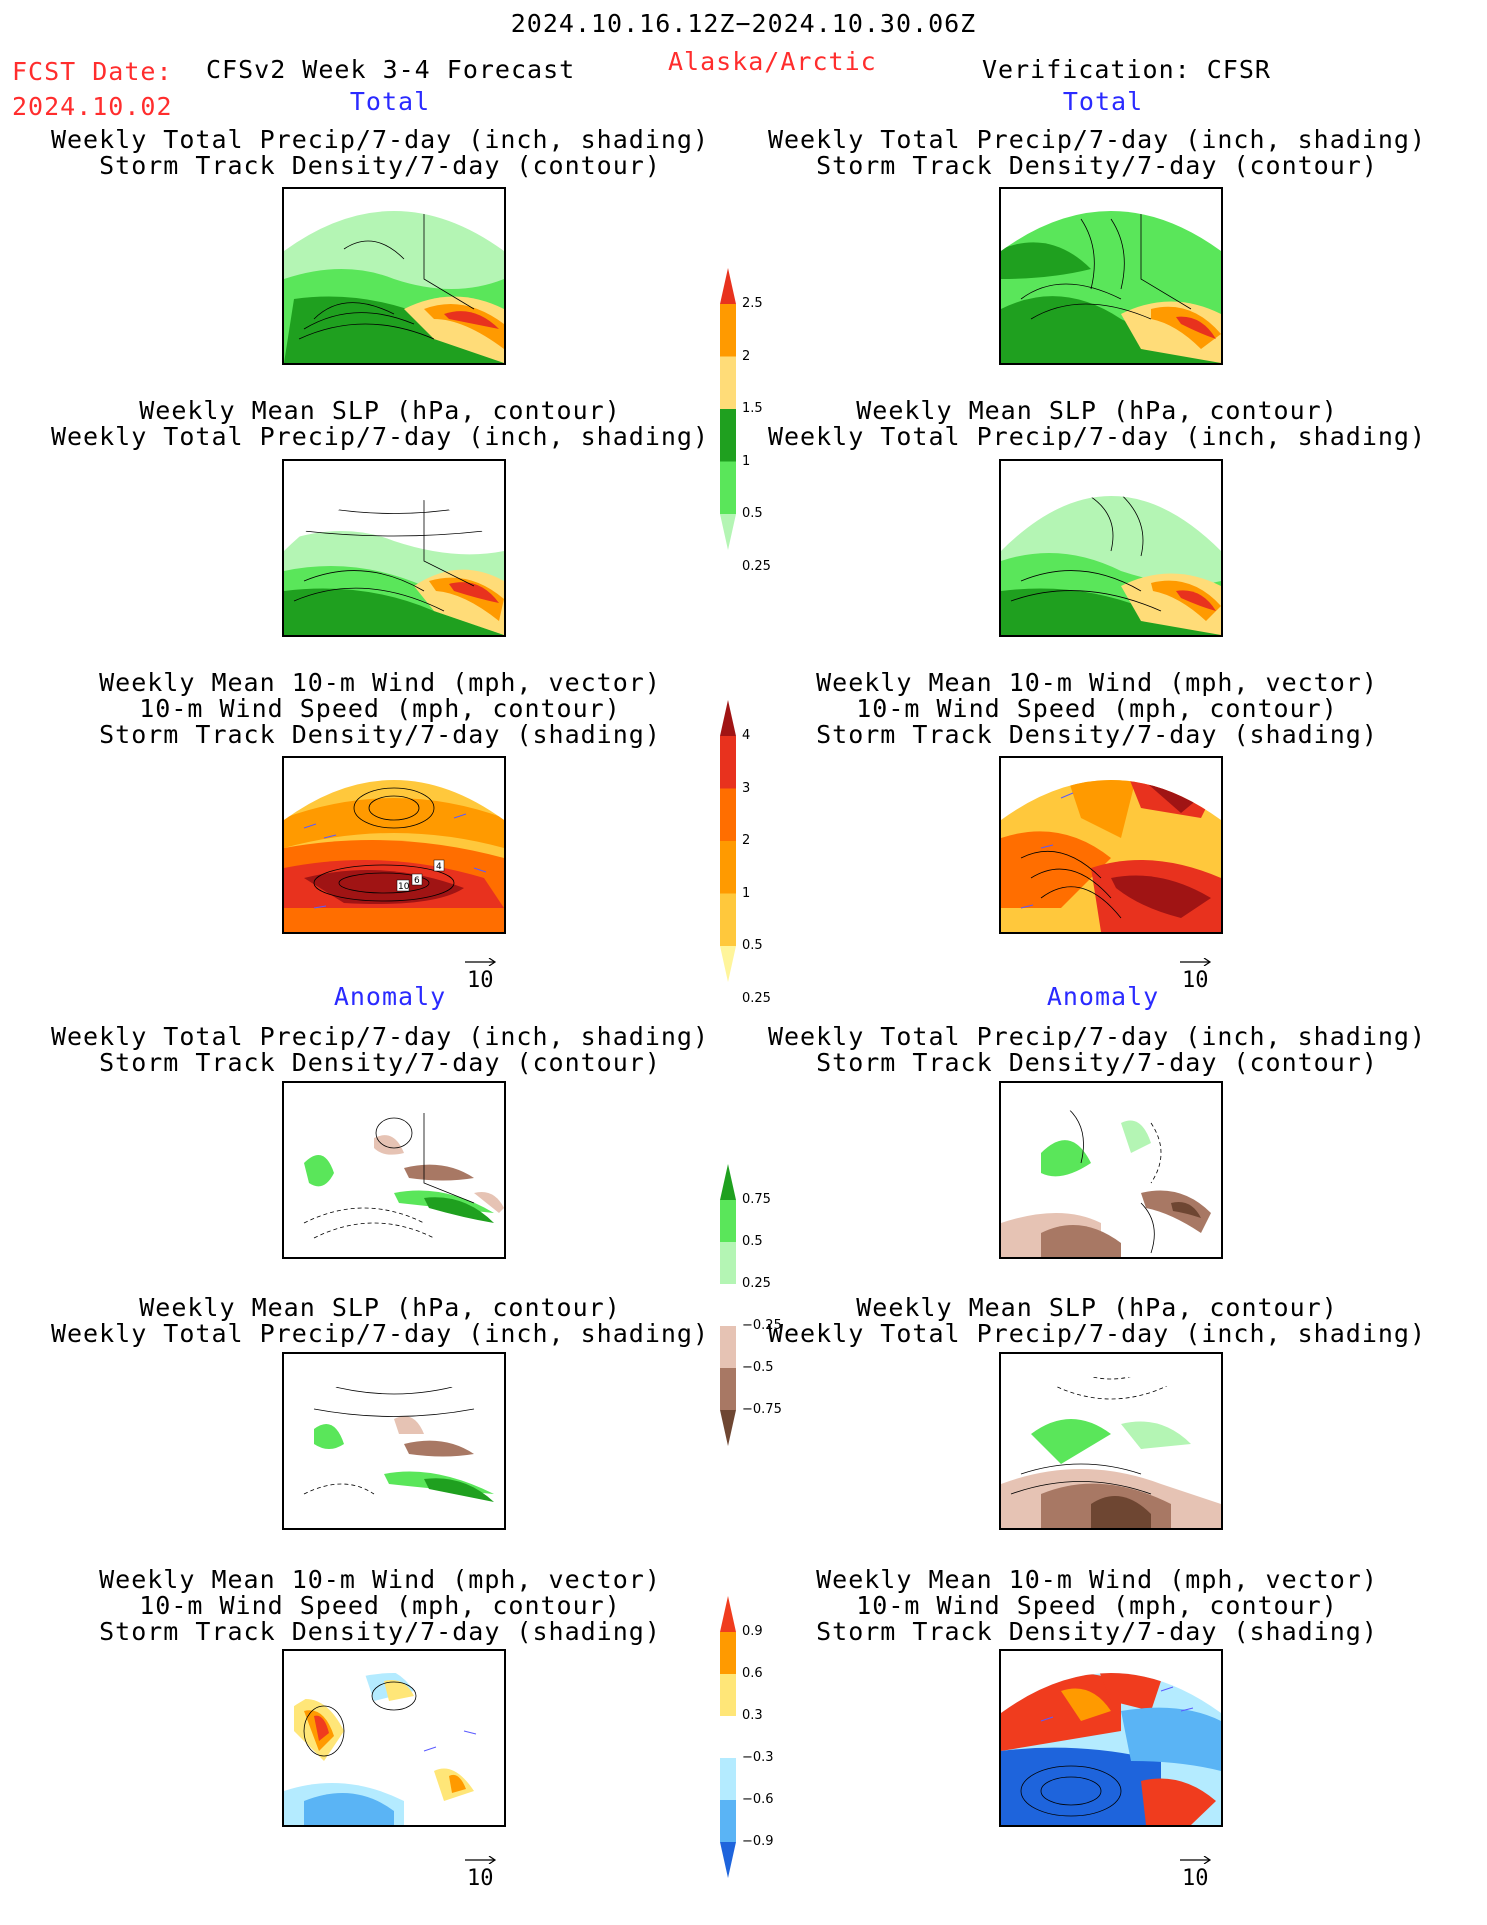 The width and height of the screenshot is (1487, 1925). I want to click on precip-track-forecast-svg, so click(394, 287).